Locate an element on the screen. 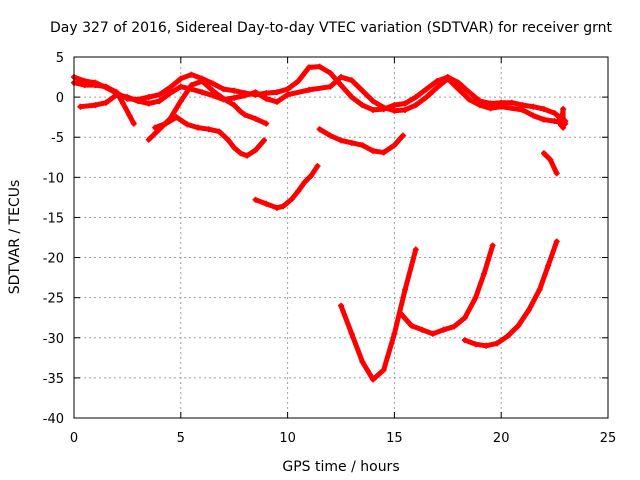  x-axis-label: GPS time / hours is located at coordinates (340, 467).